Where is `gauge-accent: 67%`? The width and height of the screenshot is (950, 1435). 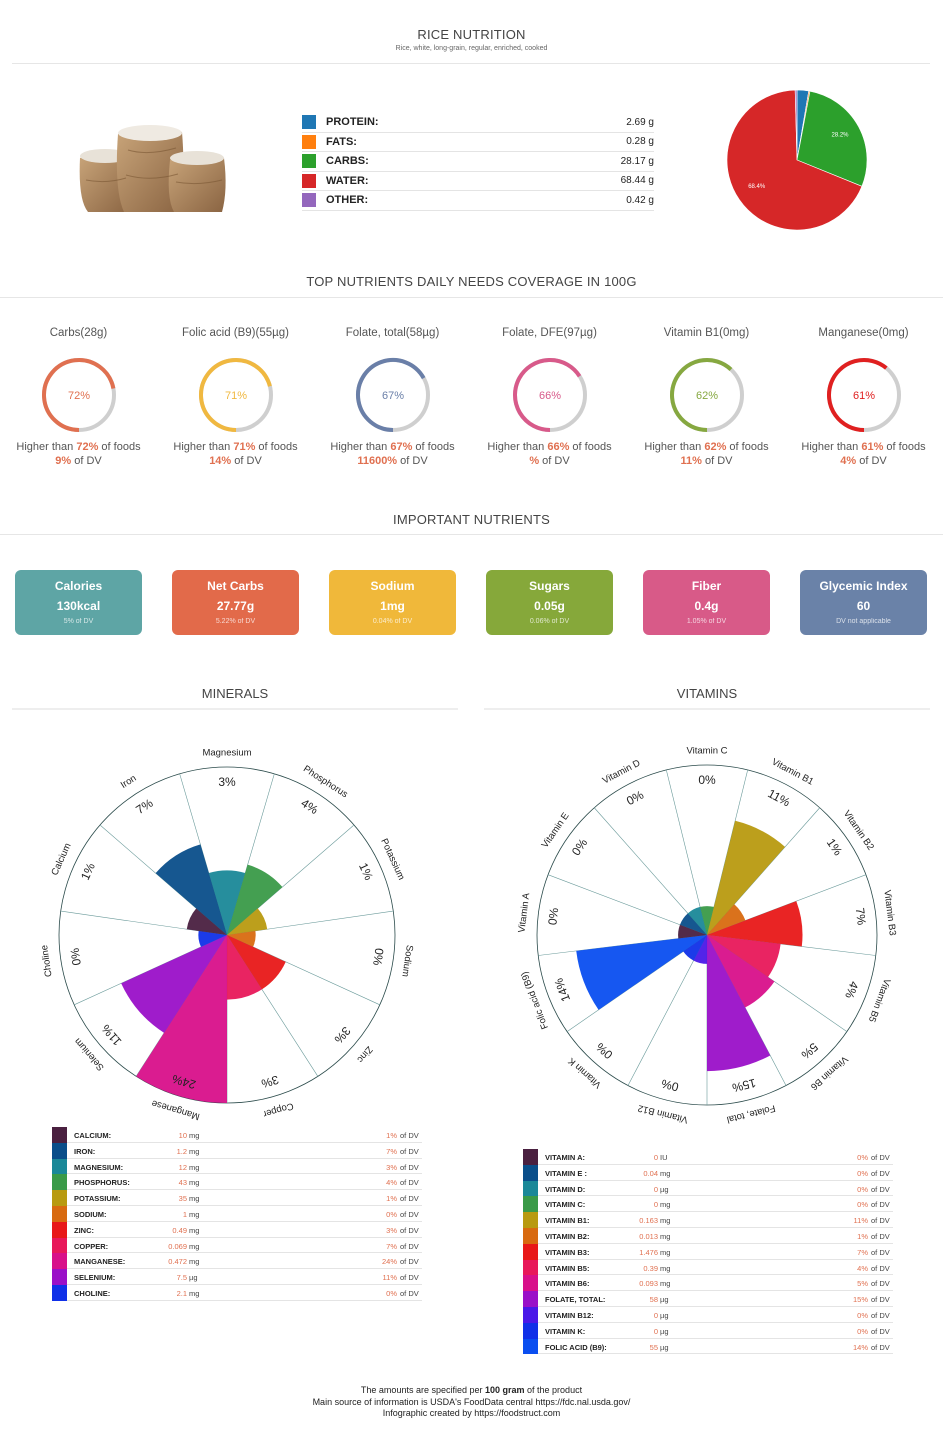 gauge-accent: 67% is located at coordinates (401, 447).